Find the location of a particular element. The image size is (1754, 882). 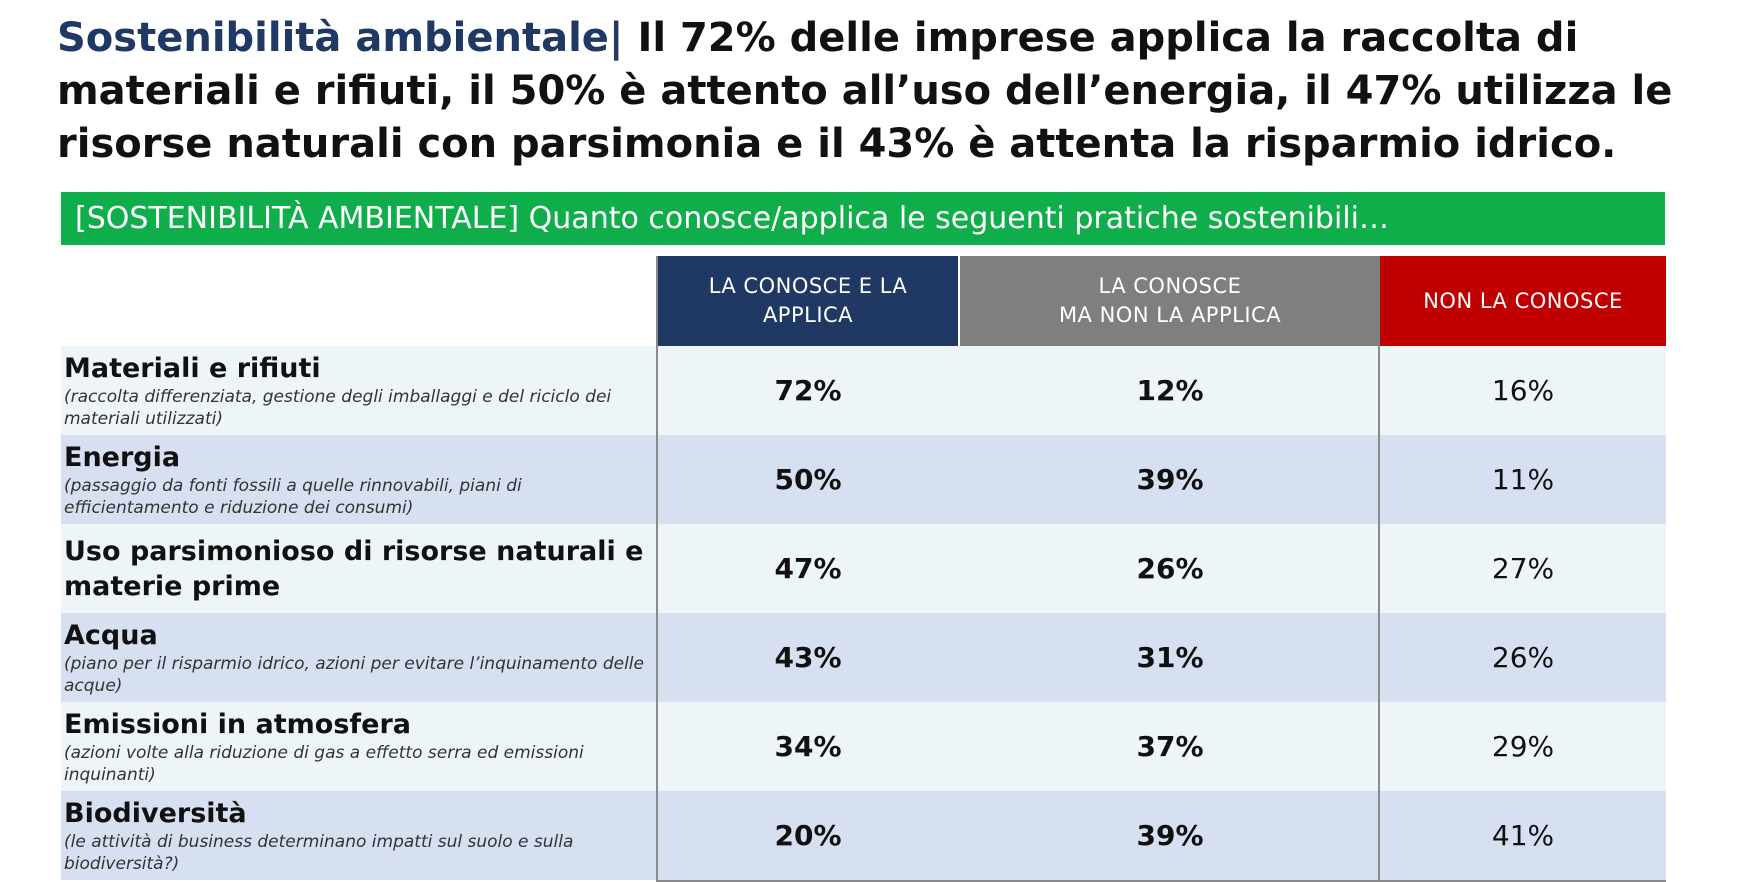

column-header-line: LA CONOSCE is located at coordinates (1170, 286).